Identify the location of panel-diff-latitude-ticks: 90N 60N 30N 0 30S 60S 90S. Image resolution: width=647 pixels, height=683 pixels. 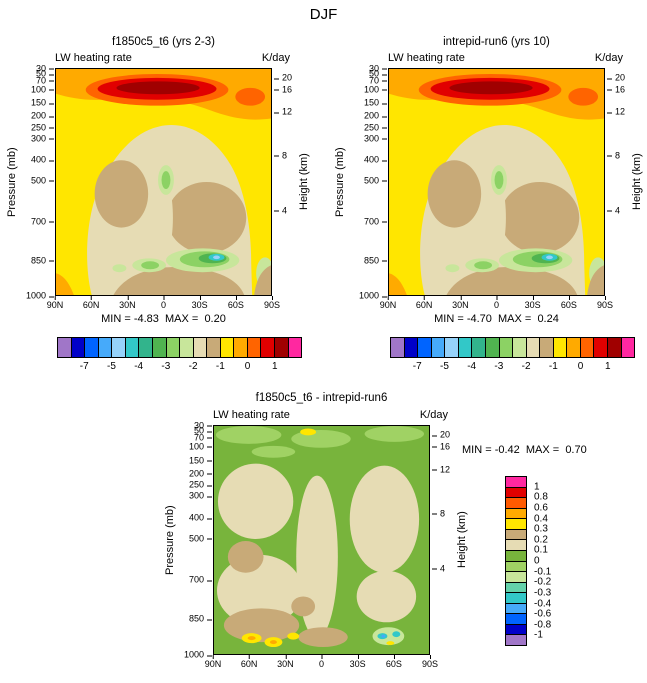
(321, 662).